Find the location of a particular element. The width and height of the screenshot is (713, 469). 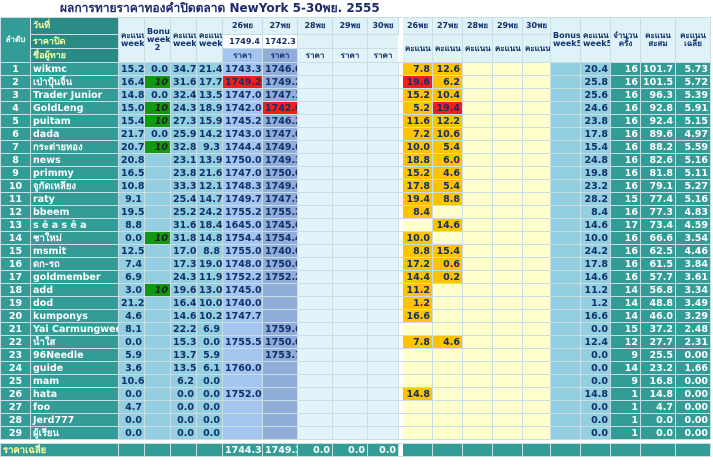

rank: 2 is located at coordinates (15, 82).